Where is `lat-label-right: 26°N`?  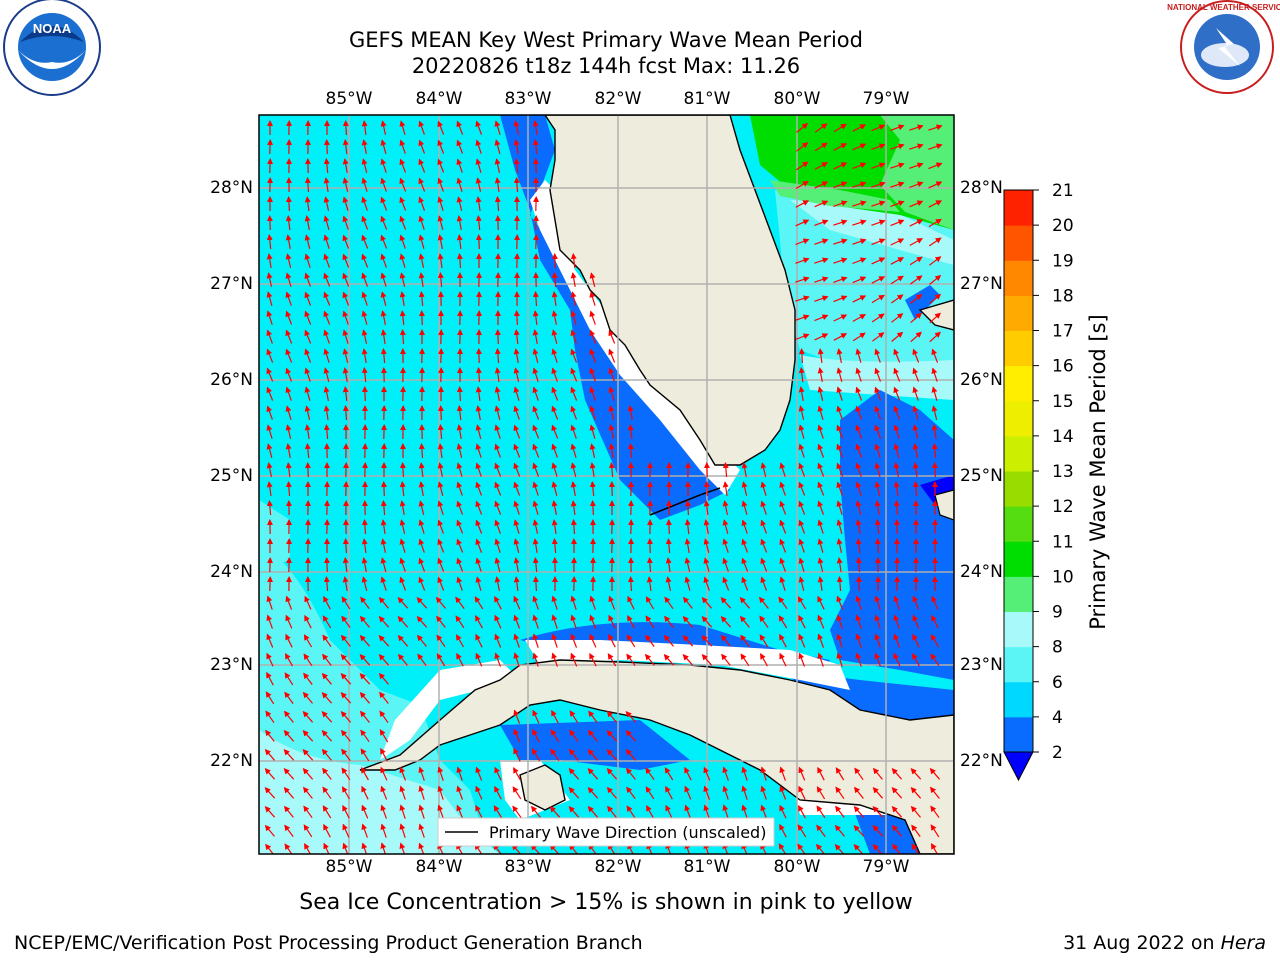
lat-label-right: 26°N is located at coordinates (981, 380).